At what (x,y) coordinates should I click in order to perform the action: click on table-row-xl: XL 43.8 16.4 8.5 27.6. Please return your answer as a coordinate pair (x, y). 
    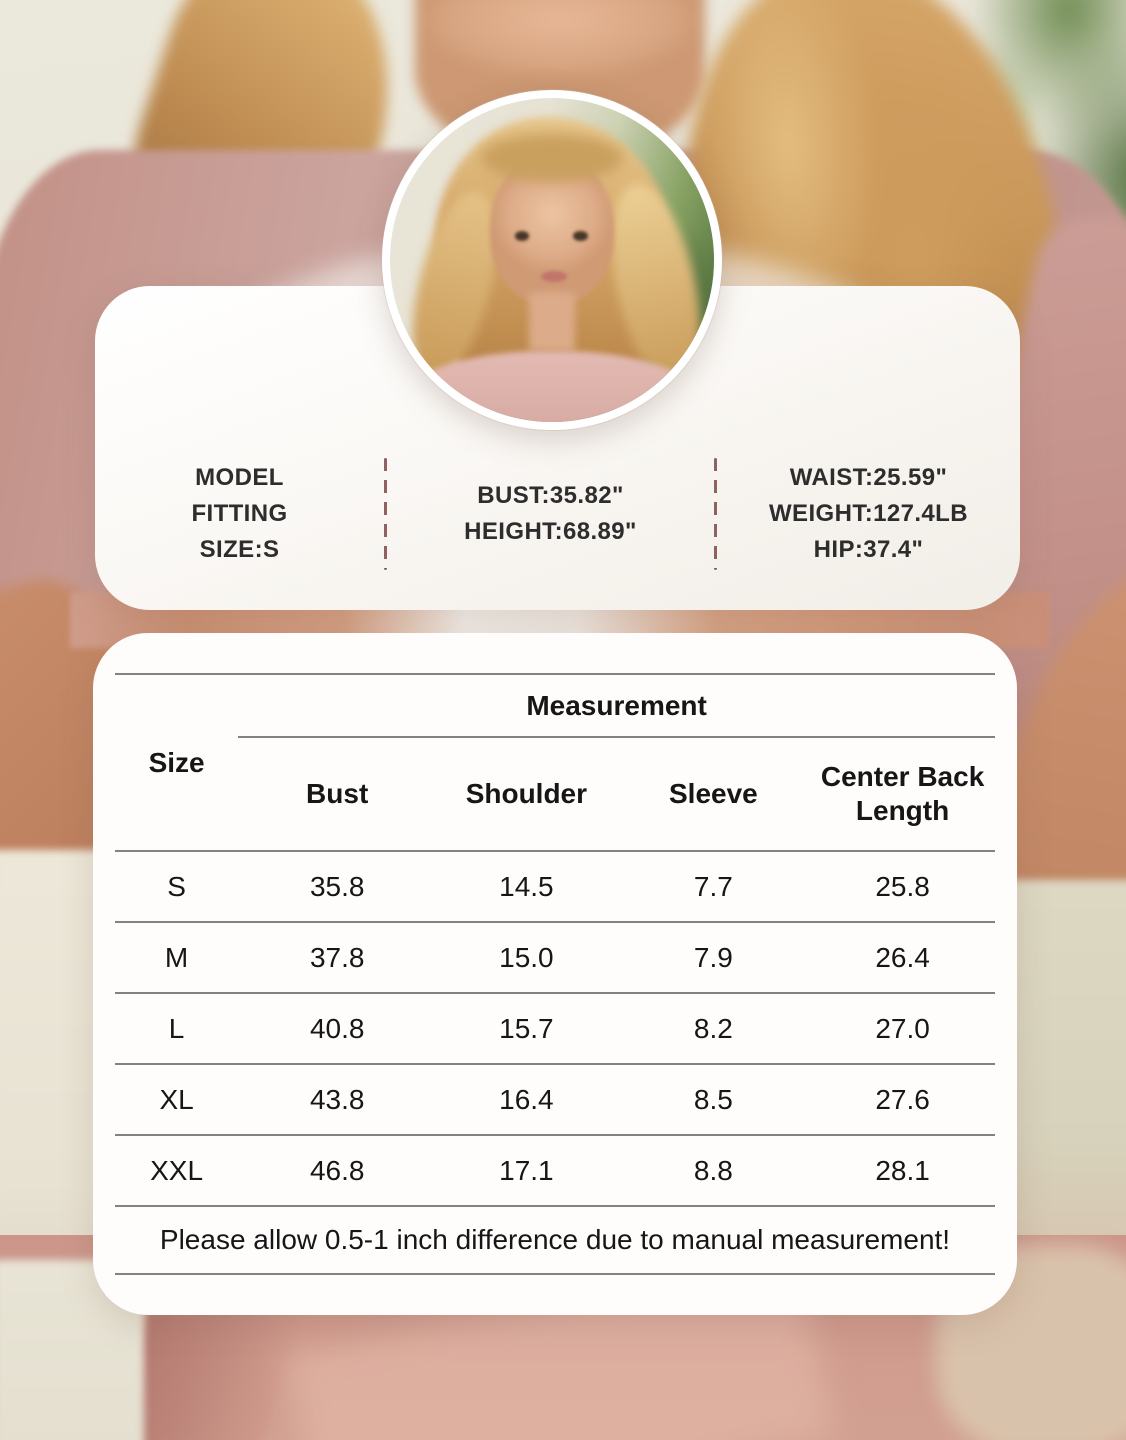
    Looking at the image, I should click on (555, 1099).